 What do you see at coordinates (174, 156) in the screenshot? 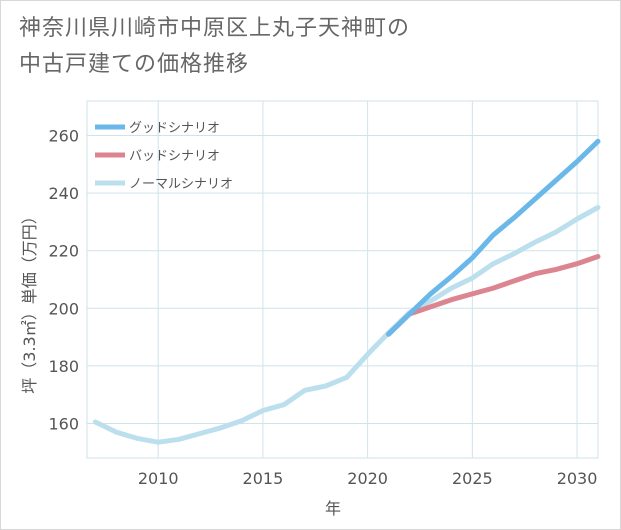
I see `legend-label: バッドシナリオ` at bounding box center [174, 156].